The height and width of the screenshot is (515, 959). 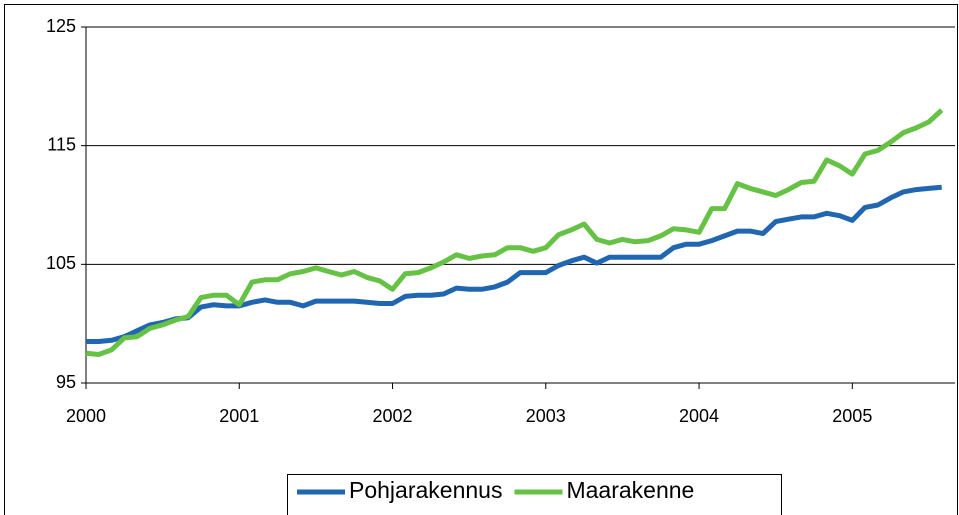 I want to click on x-tick-label: 2000, so click(x=86, y=416).